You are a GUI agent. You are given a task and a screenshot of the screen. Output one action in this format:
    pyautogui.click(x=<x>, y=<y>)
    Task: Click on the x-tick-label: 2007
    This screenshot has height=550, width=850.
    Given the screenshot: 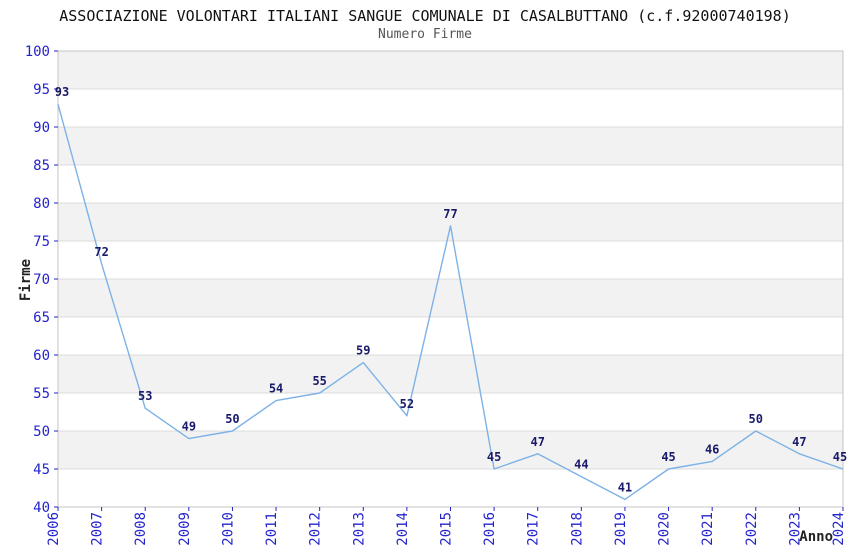 What is the action you would take?
    pyautogui.click(x=98, y=529)
    